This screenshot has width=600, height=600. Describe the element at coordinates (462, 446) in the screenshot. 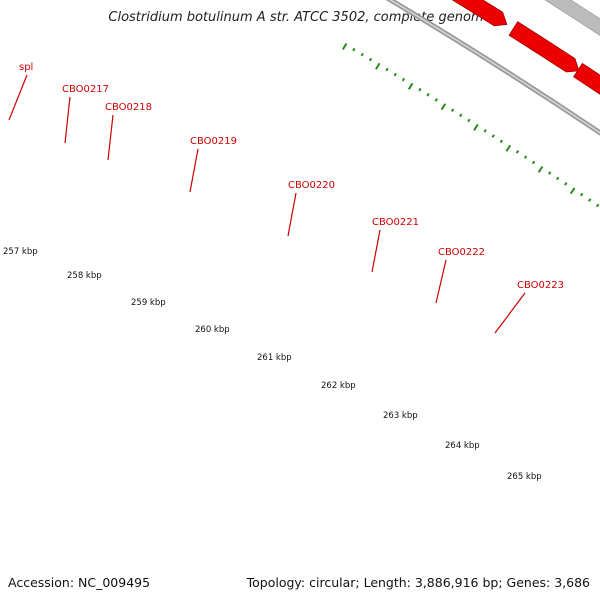

I see `scale-label: 264 kbp` at that location.